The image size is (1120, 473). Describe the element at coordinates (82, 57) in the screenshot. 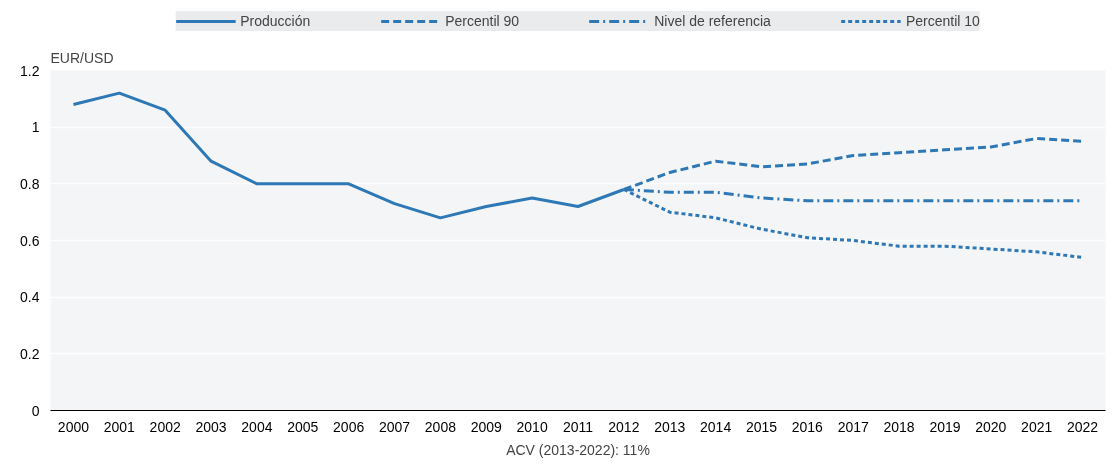

I see `y-axis-title: EUR/USD` at that location.